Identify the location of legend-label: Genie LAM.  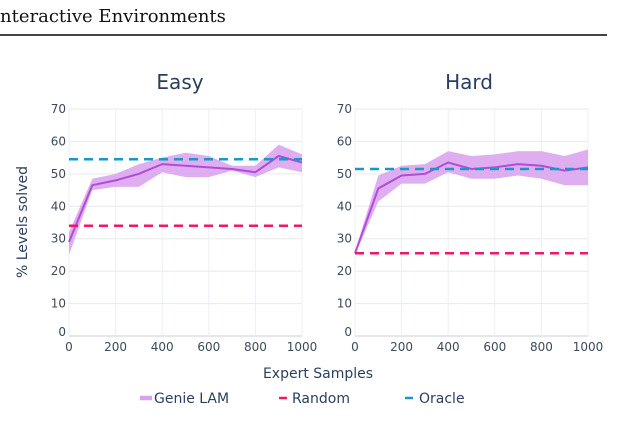
(191, 399).